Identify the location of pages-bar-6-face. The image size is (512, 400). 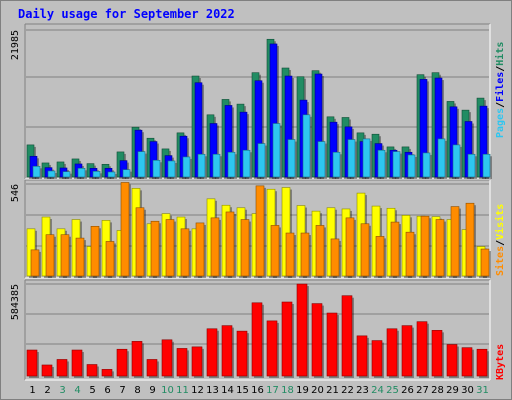
(111, 174).